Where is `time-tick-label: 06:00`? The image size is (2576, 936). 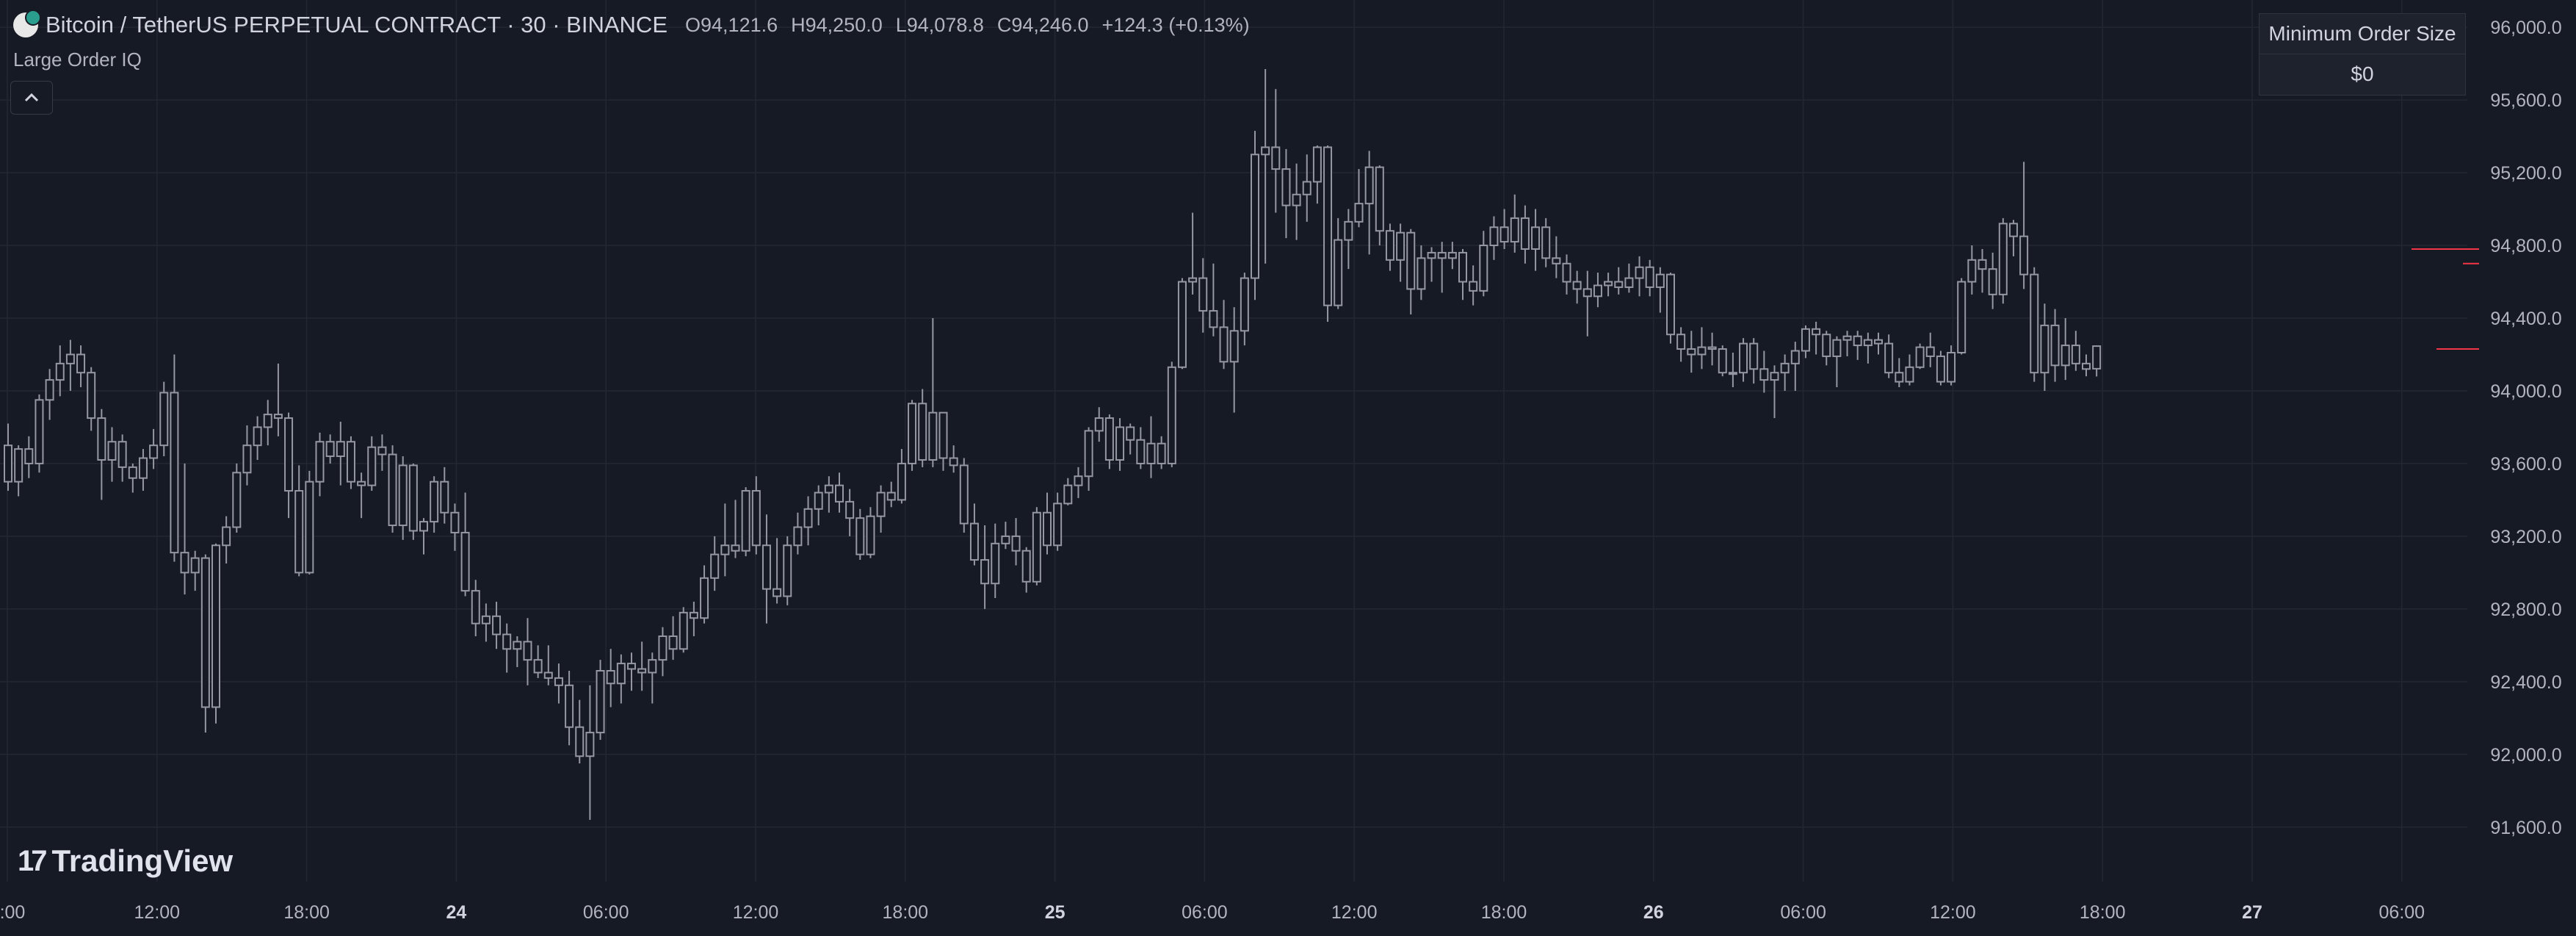
time-tick-label: 06:00 is located at coordinates (1205, 913).